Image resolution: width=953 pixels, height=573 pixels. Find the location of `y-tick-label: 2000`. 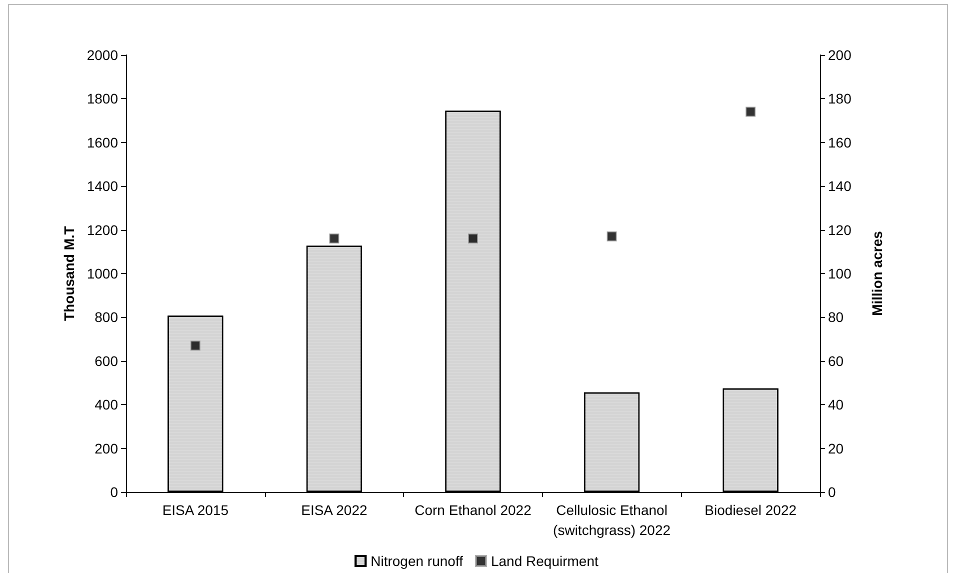

y-tick-label: 2000 is located at coordinates (102, 55).